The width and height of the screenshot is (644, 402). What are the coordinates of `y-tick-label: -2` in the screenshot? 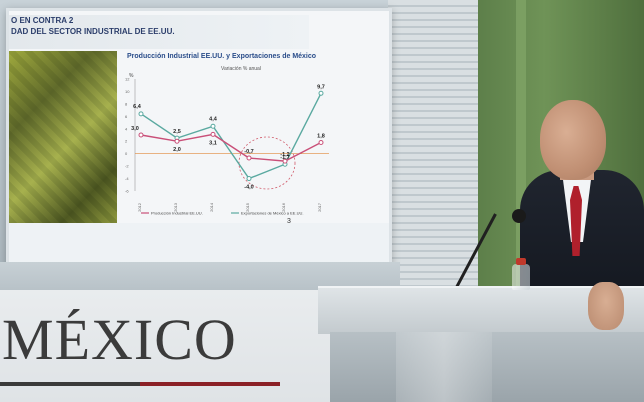 It's located at (127, 166).